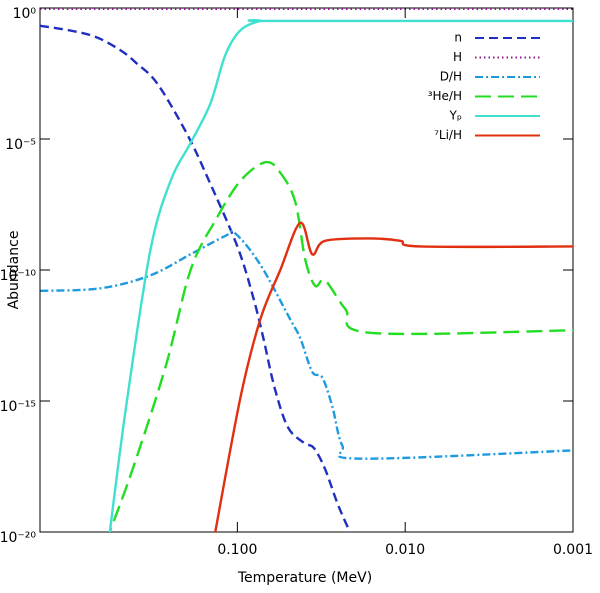 Image resolution: width=600 pixels, height=593 pixels. What do you see at coordinates (451, 77) in the screenshot?
I see `legend-label: D/H` at bounding box center [451, 77].